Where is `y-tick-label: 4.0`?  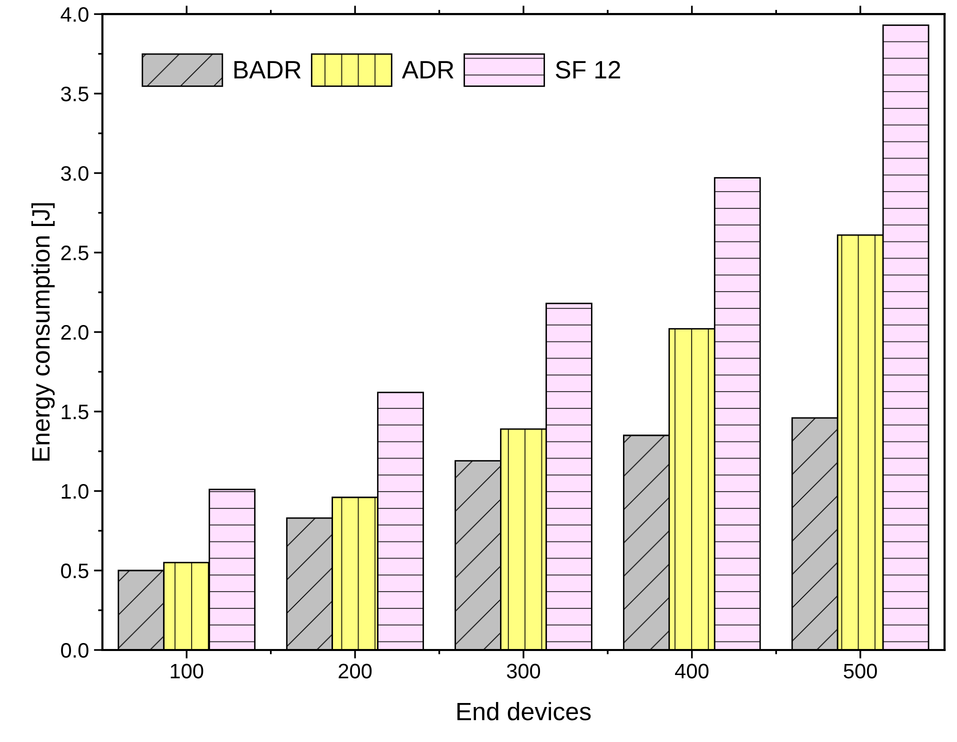 y-tick-label: 4.0 is located at coordinates (74, 14).